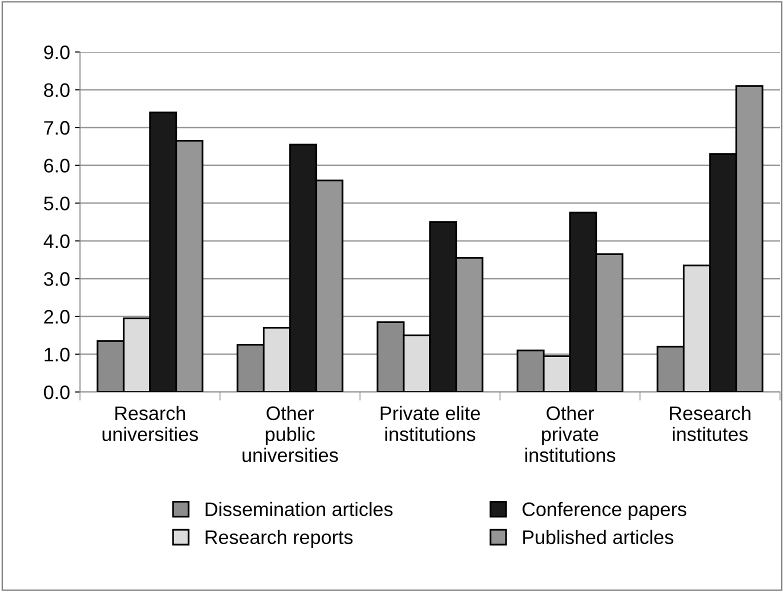 This screenshot has height=592, width=784. What do you see at coordinates (570, 434) in the screenshot?
I see `x-tick-label: Other private institutions` at bounding box center [570, 434].